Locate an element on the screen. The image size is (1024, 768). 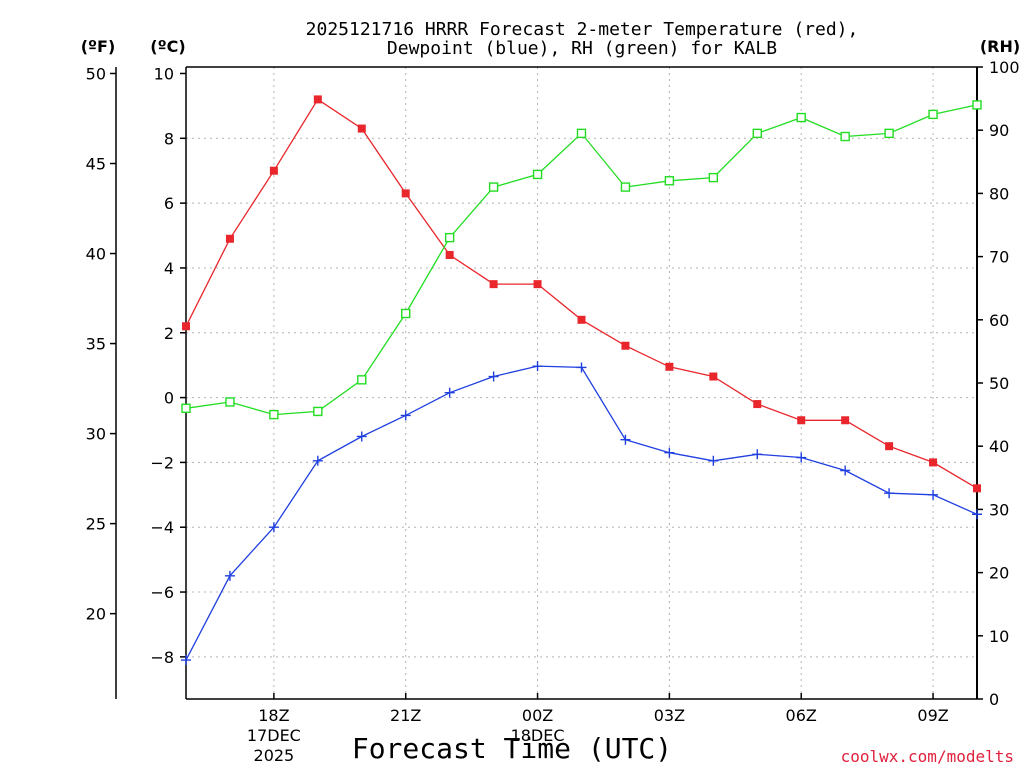
x-tick-label: 03Z is located at coordinates (669, 715).